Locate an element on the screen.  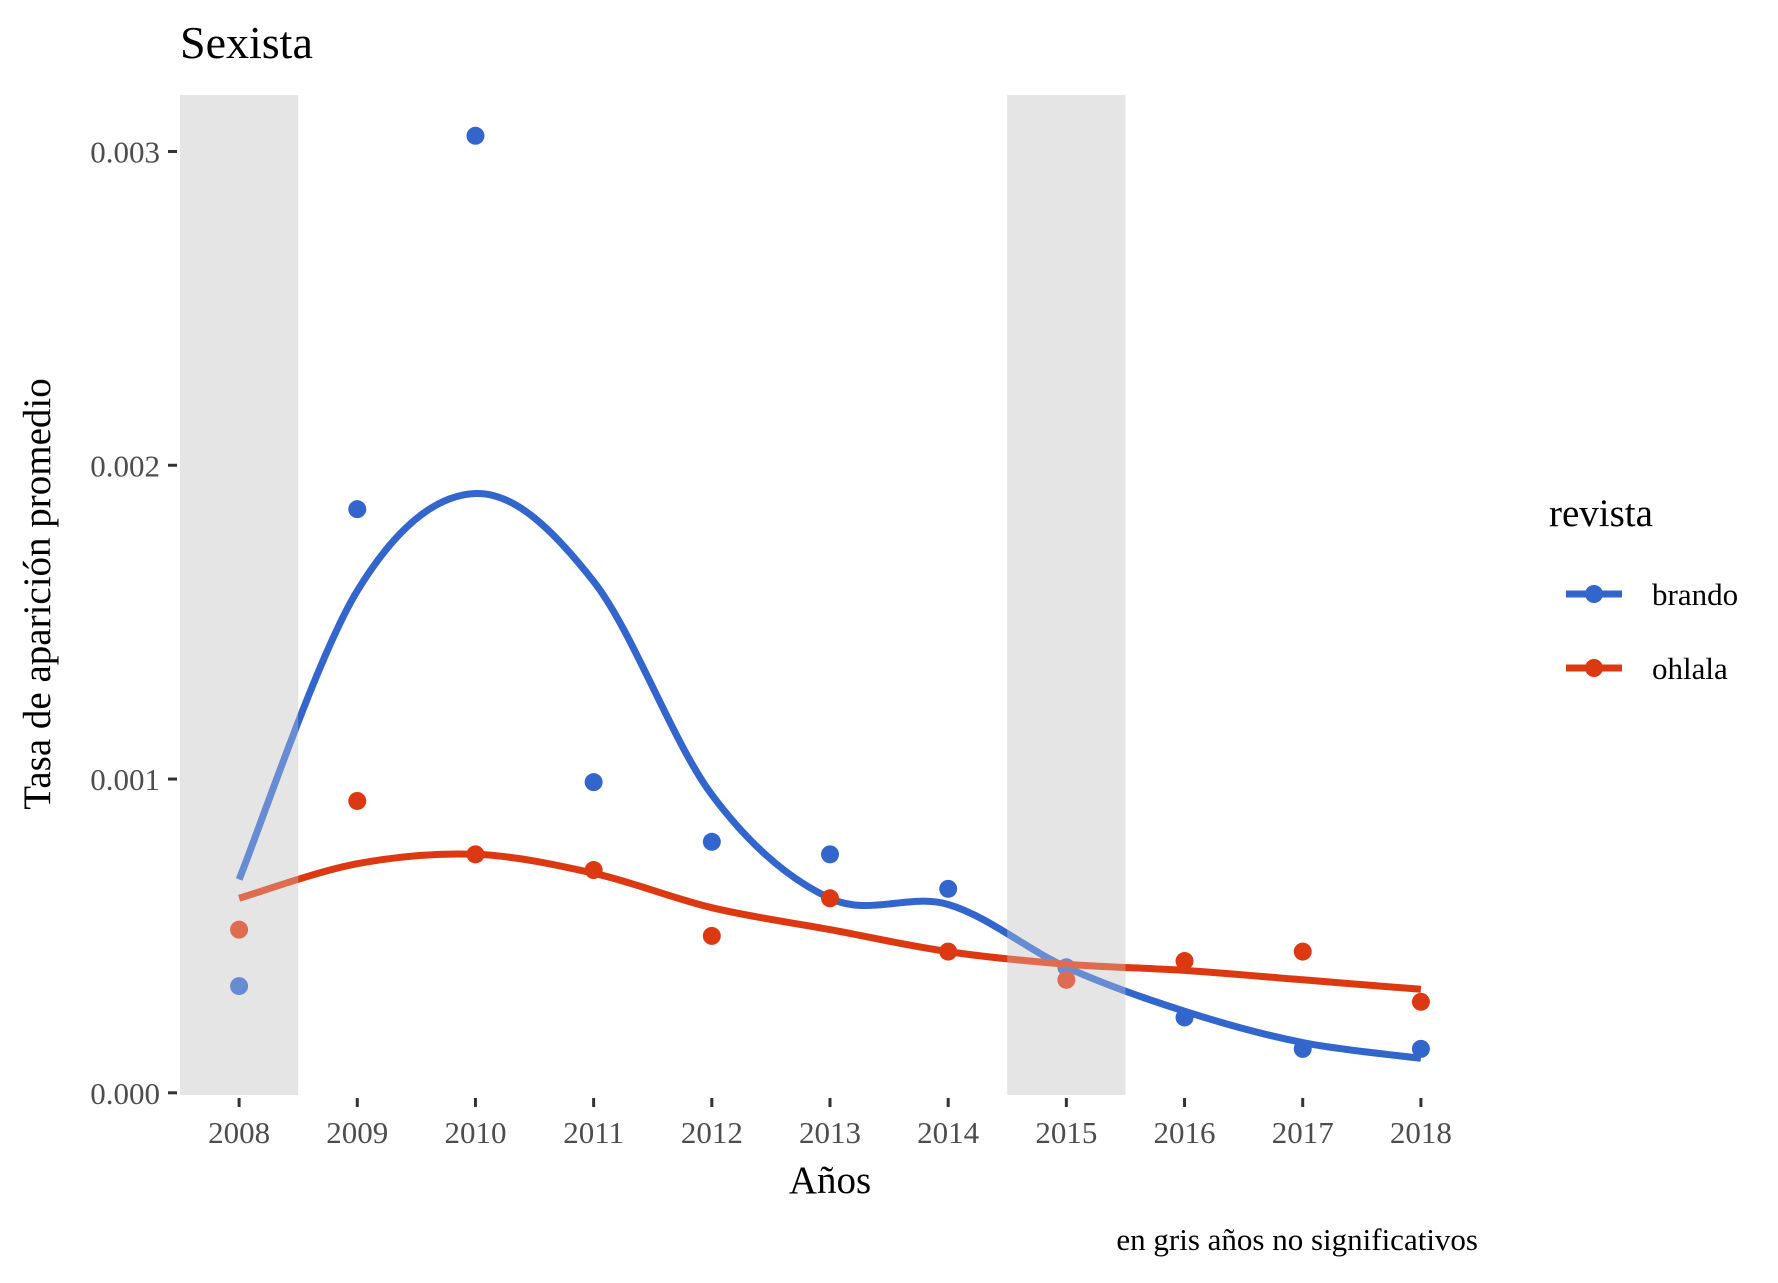
x-tick-label: 2013 is located at coordinates (830, 1132).